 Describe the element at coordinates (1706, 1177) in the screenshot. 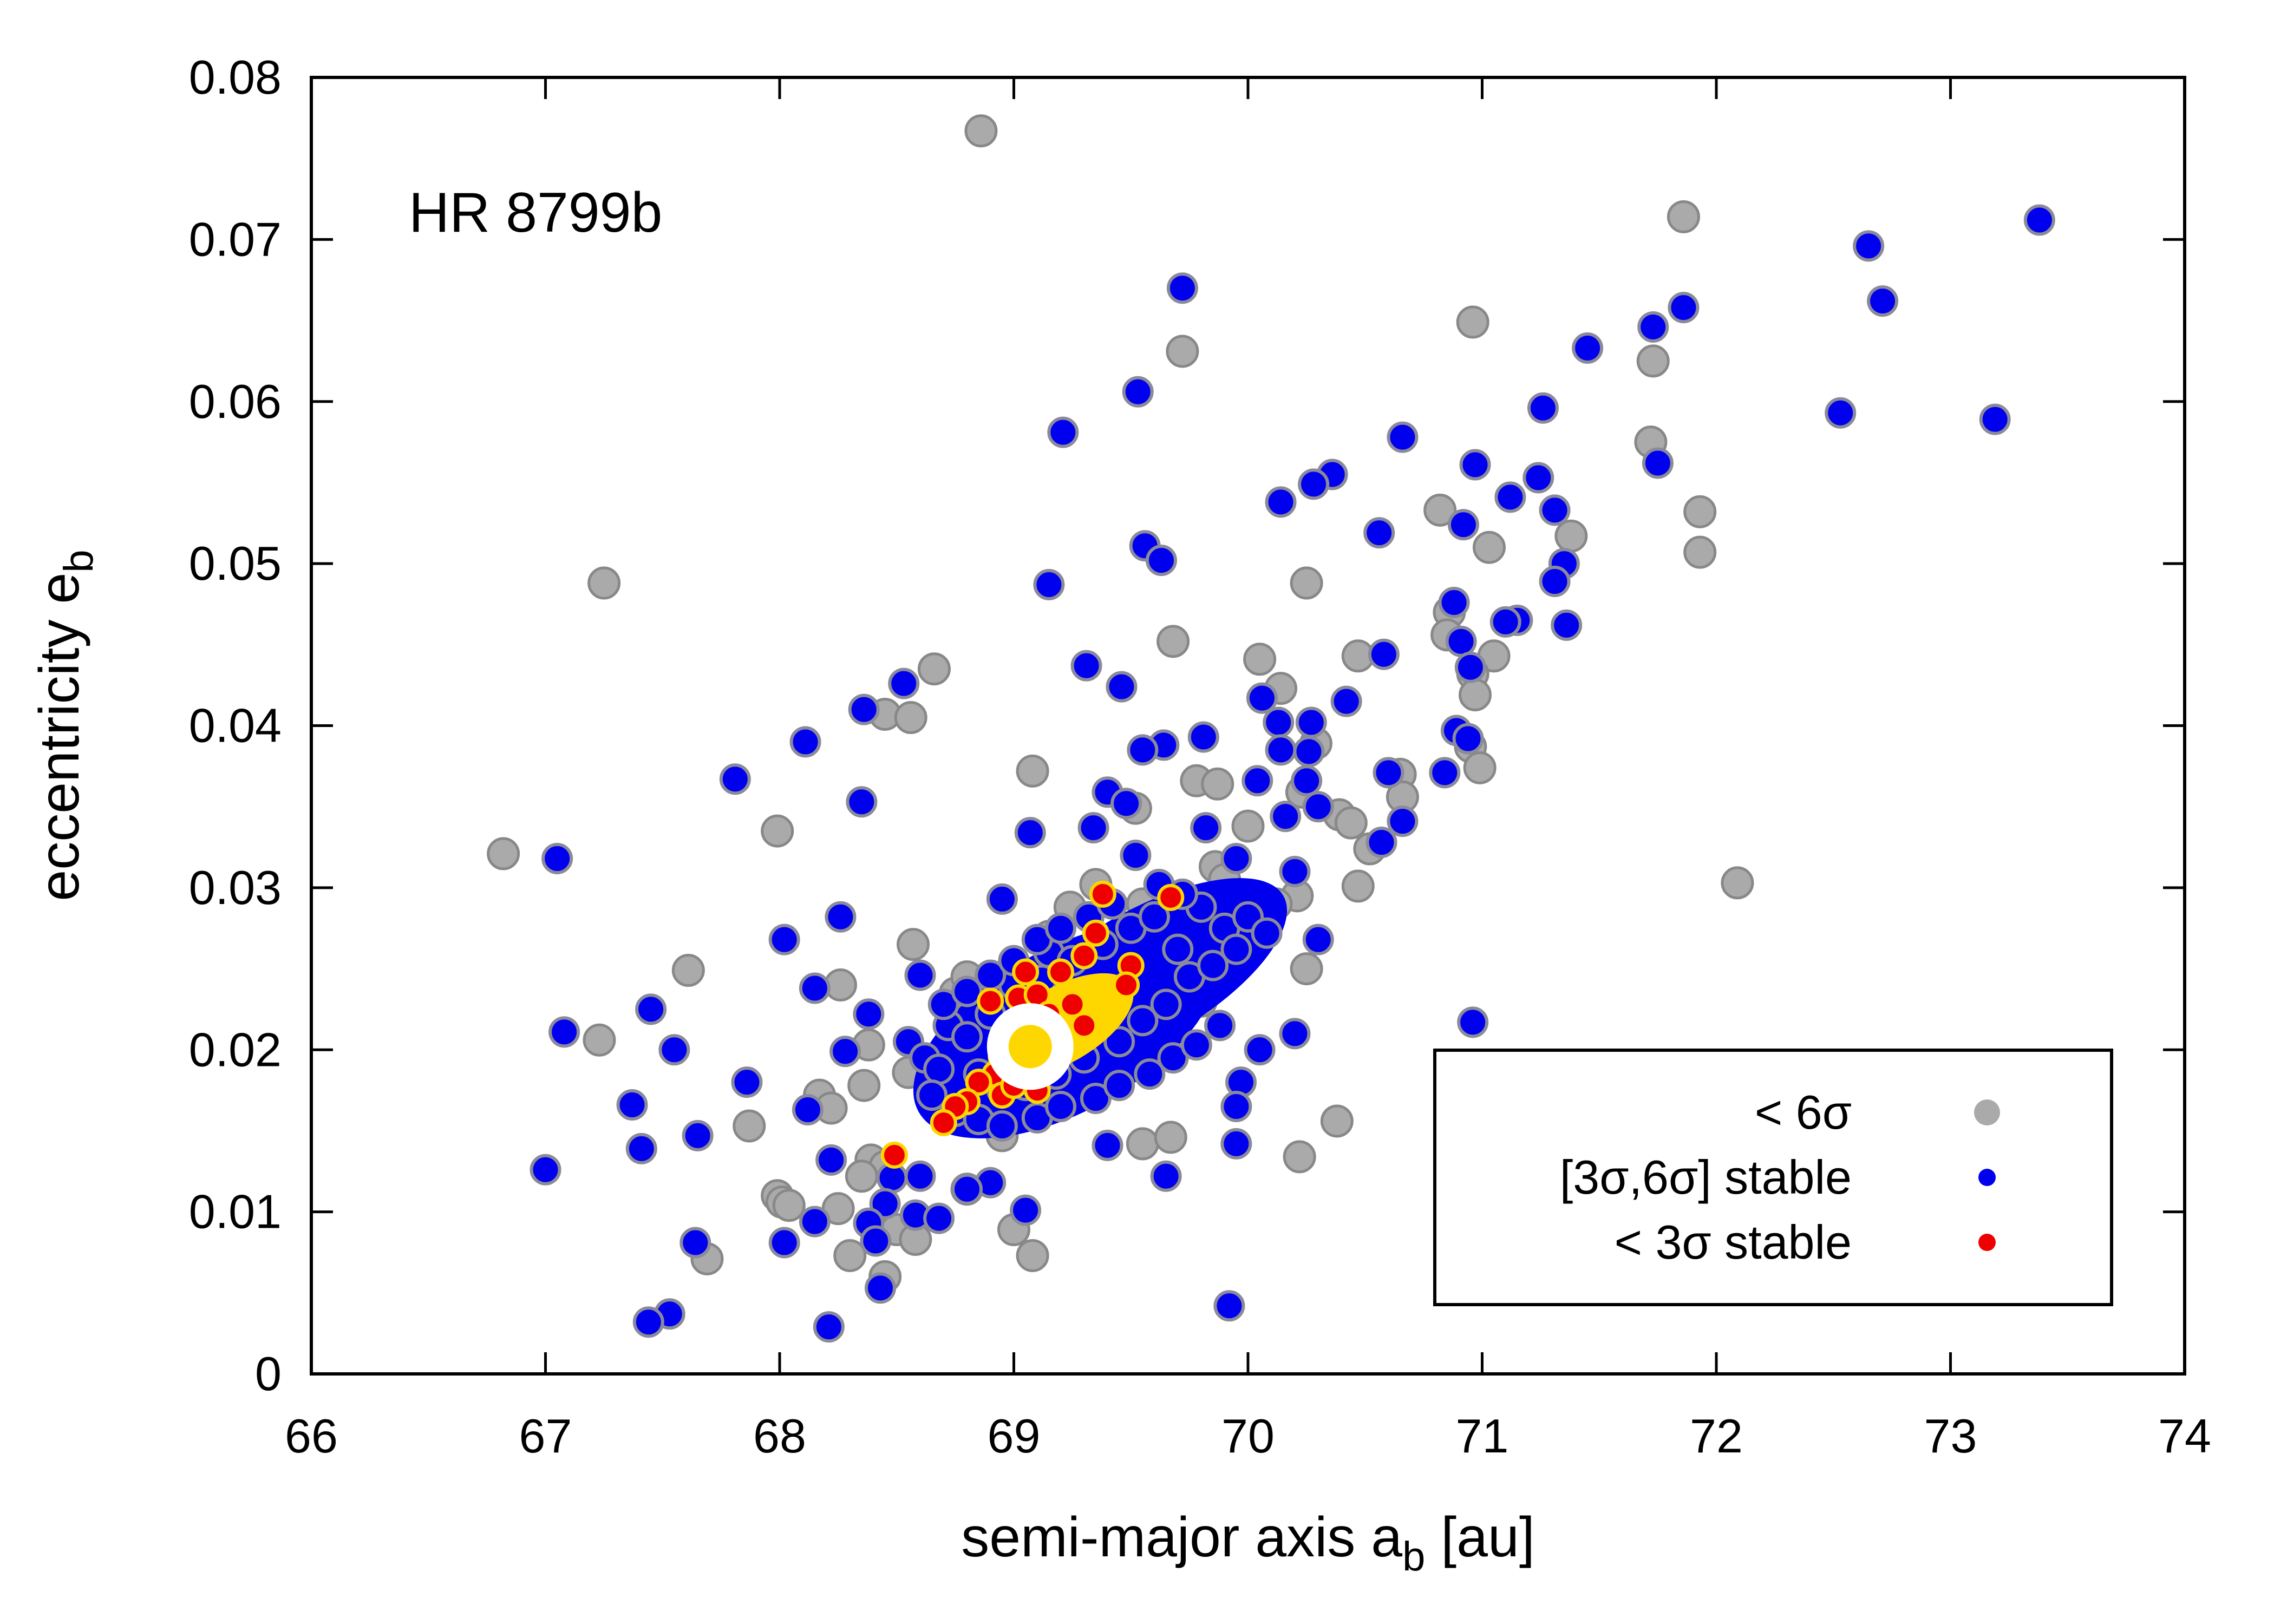

I see `legend-label-blue: [3σ,6σ] stable` at that location.